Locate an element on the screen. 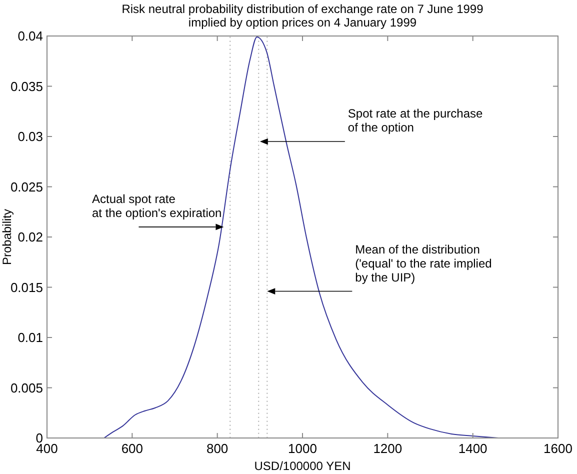 This screenshot has height=474, width=577. y-tick-label: 0.01 is located at coordinates (30, 338).